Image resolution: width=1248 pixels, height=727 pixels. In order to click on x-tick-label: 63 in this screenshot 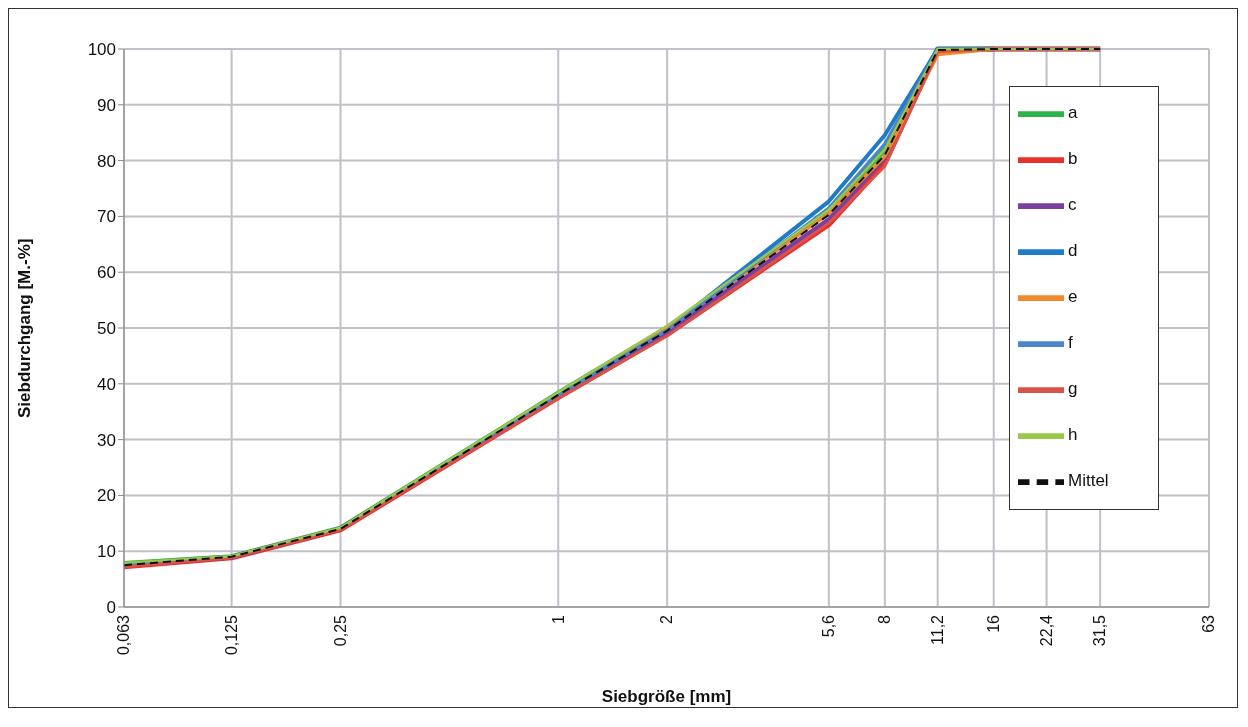, I will do `click(1209, 623)`.